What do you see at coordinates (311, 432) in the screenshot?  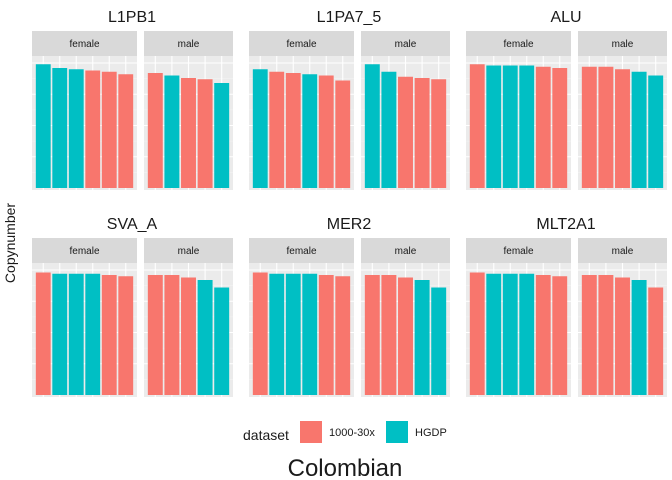 I see `legend-swatch-1000-30x` at bounding box center [311, 432].